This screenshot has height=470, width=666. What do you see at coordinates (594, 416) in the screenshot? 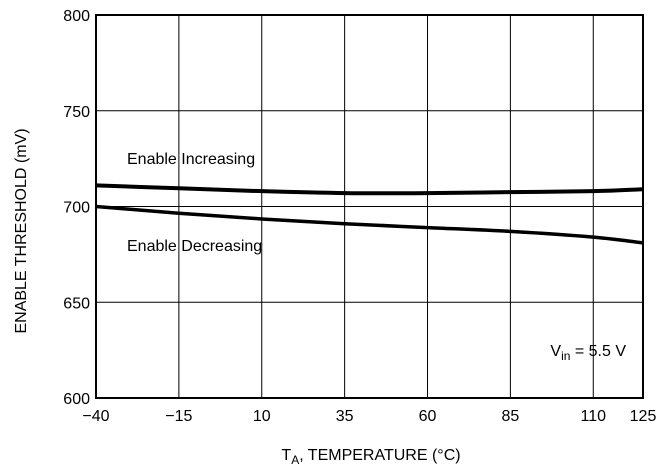
I see `x-tick-label: 110` at bounding box center [594, 416].